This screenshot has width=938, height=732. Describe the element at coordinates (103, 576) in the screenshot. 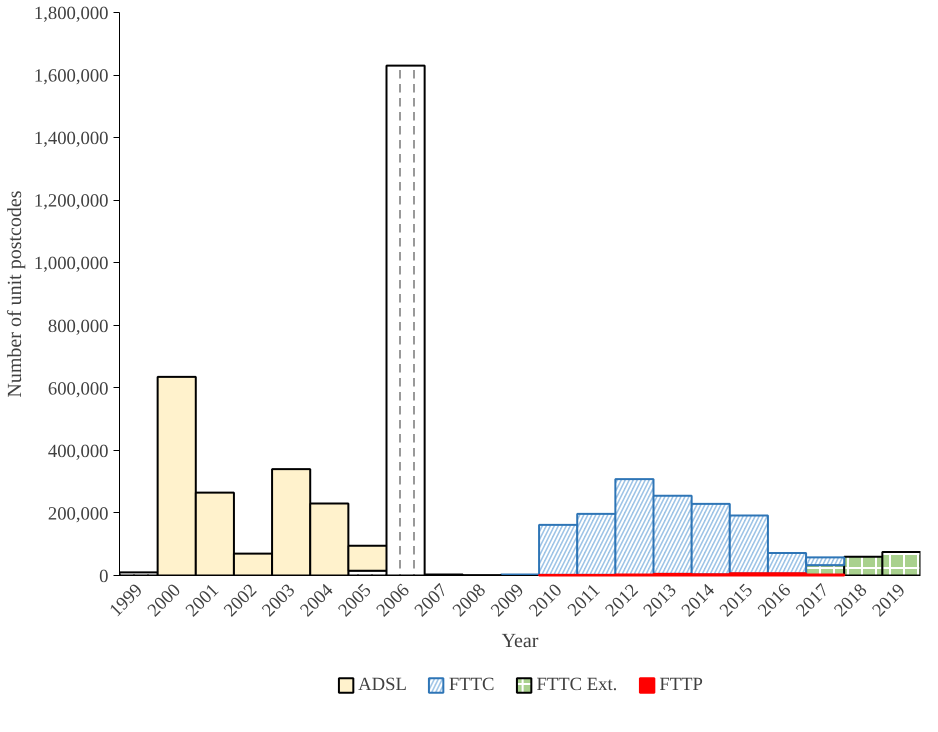

I see `y-tick-label: 0` at that location.